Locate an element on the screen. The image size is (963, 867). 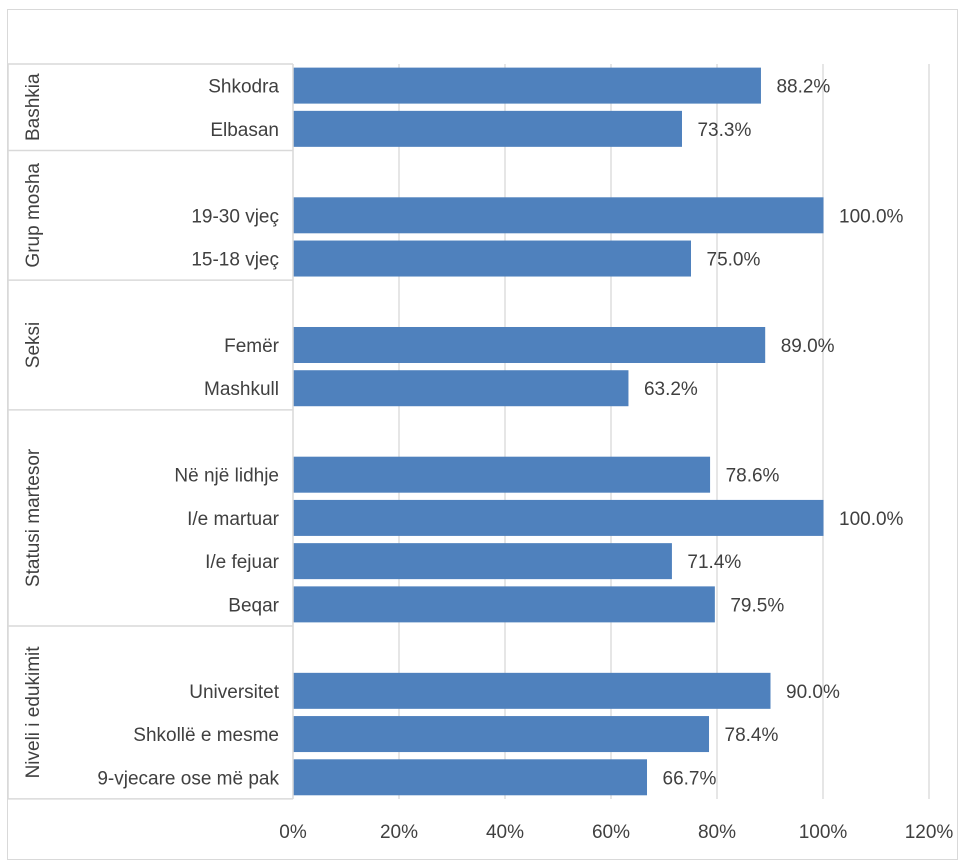
category-label: Elbasan is located at coordinates (244, 130).